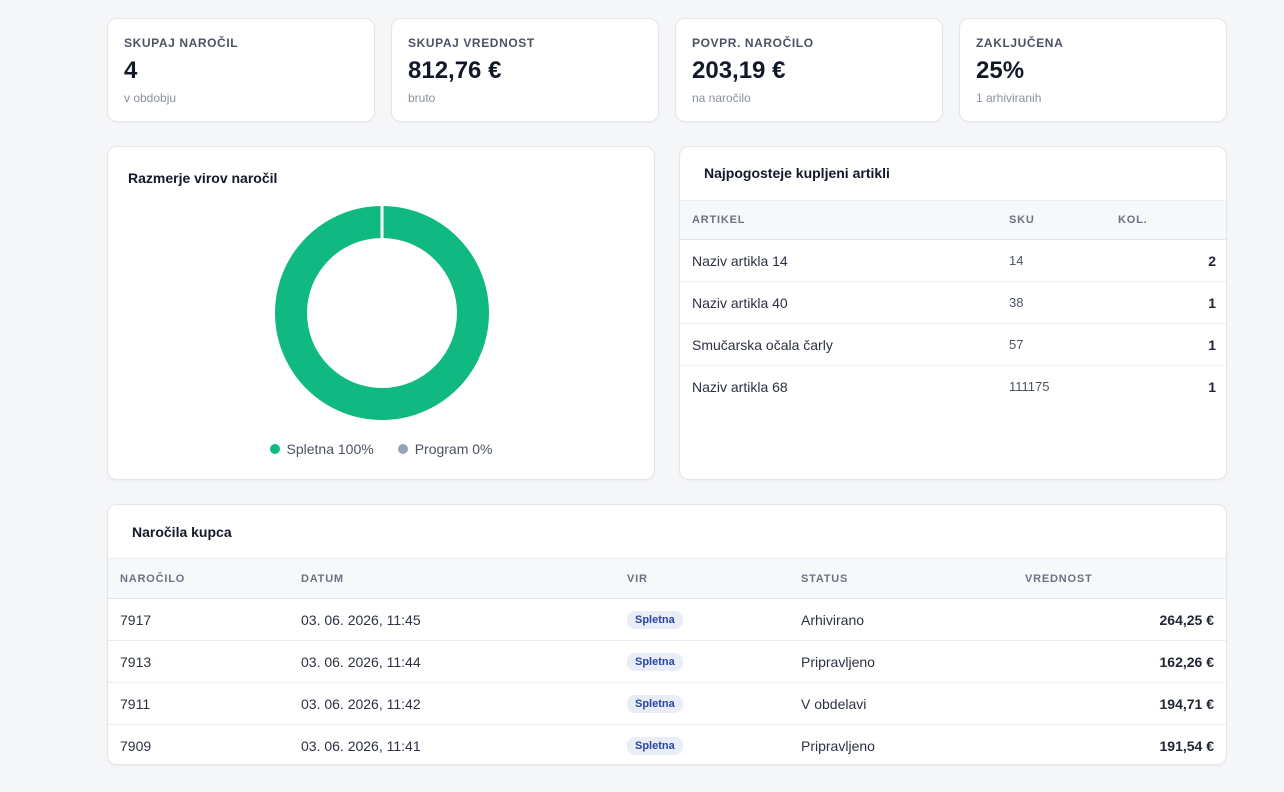 The width and height of the screenshot is (1284, 792). I want to click on order-status: V obdelavi, so click(913, 703).